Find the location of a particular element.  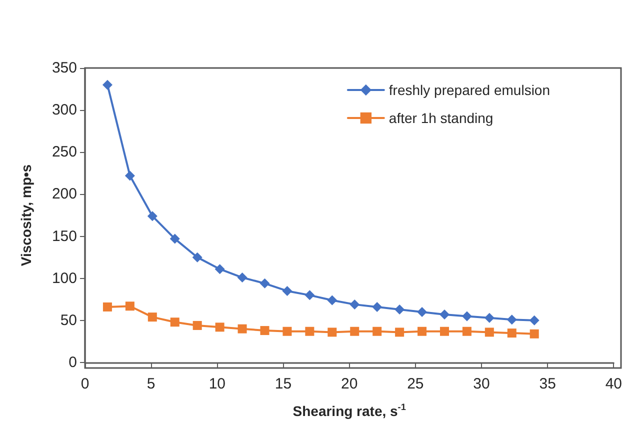

y-tick-label: 200 is located at coordinates (64, 194).